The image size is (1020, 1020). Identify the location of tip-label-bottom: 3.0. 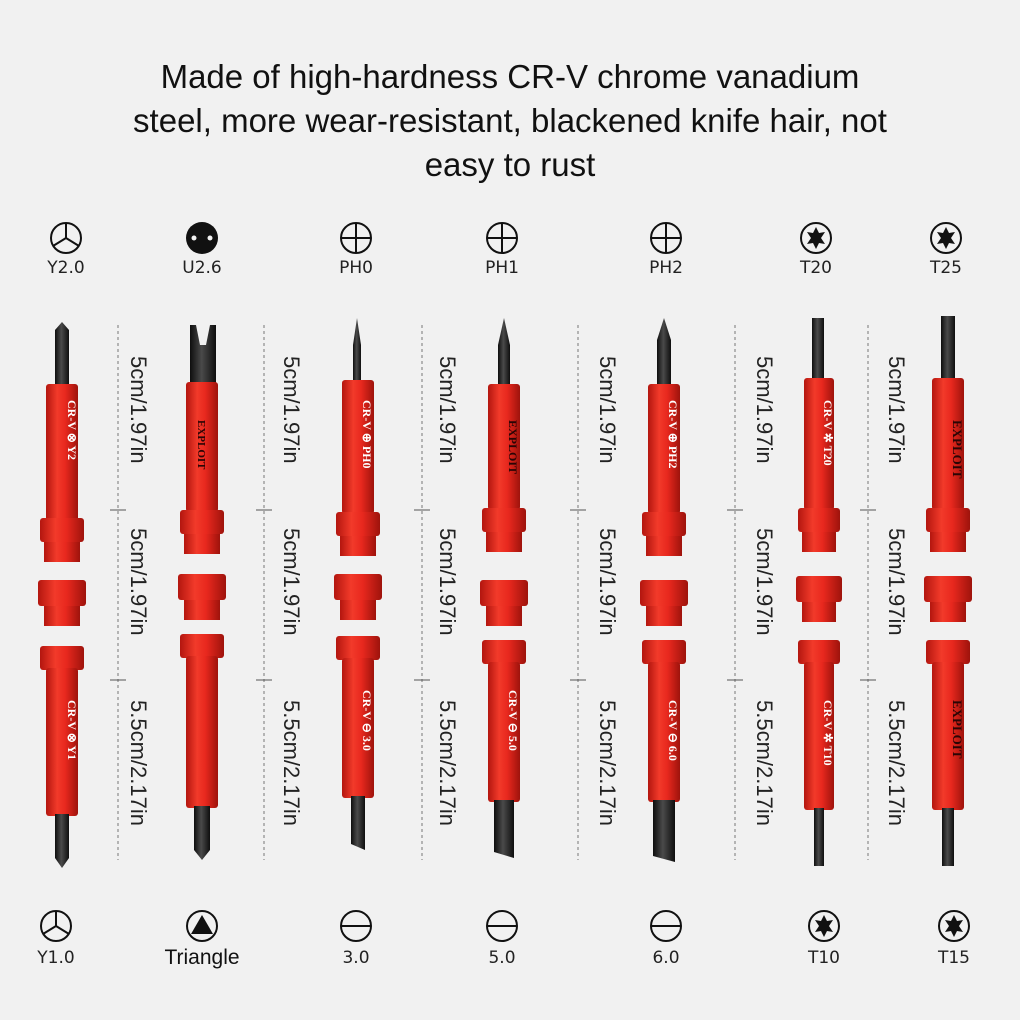
(356, 958).